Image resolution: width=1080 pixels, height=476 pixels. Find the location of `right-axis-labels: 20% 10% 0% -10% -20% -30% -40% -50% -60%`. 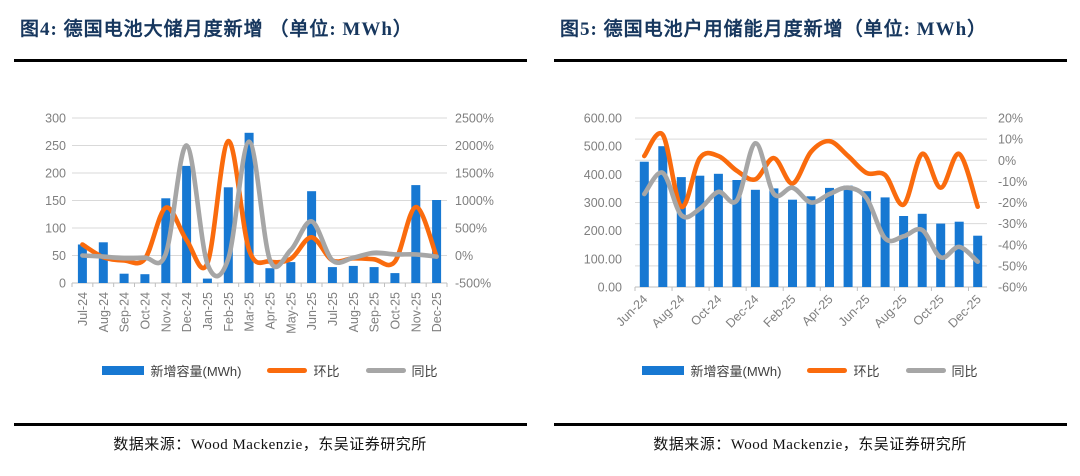

right-axis-labels: 20% 10% 0% -10% -20% -30% -40% -50% -60% is located at coordinates (1012, 203).